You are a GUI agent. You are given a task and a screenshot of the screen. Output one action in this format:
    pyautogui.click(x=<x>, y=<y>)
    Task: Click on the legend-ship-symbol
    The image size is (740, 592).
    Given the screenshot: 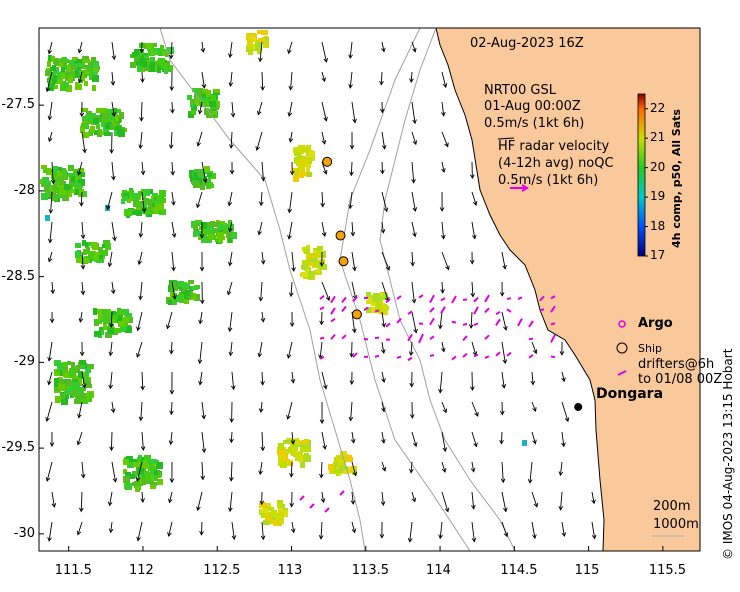 What is the action you would take?
    pyautogui.click(x=622, y=348)
    